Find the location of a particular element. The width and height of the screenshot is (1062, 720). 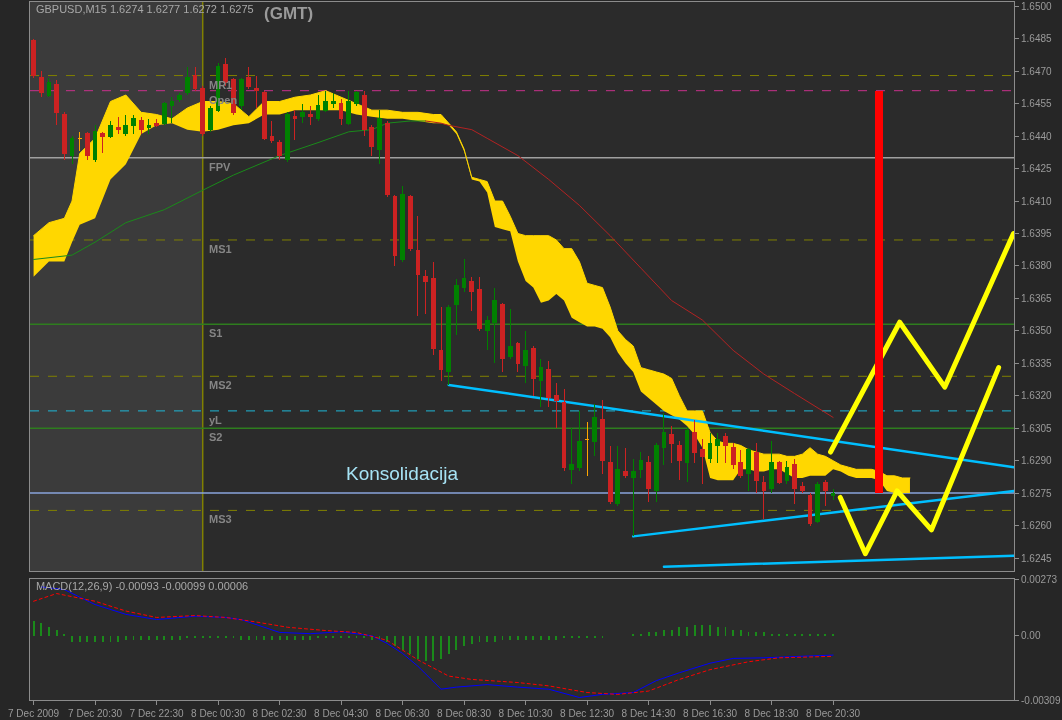

y-tick-label: 1.6335 is located at coordinates (1037, 363).